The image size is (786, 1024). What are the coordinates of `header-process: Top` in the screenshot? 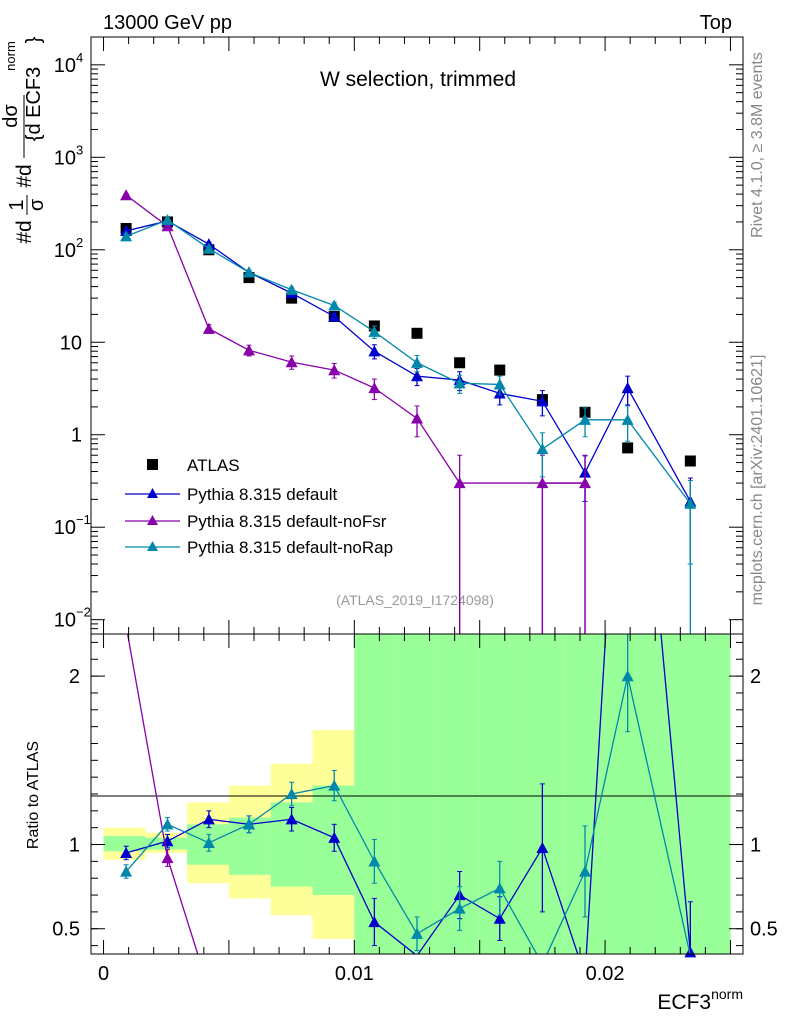 It's located at (716, 23).